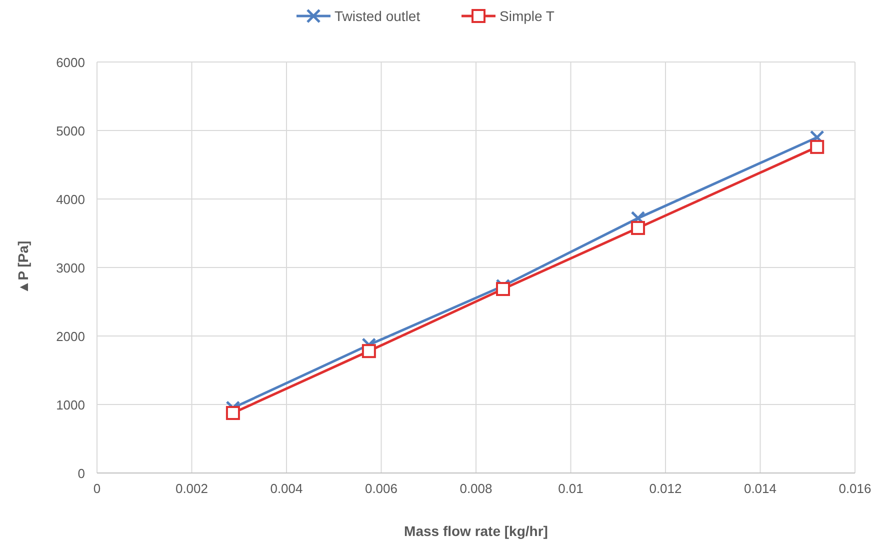 The width and height of the screenshot is (878, 548). What do you see at coordinates (23, 267) in the screenshot?
I see `y-axis-title: ▲P [Pa]` at bounding box center [23, 267].